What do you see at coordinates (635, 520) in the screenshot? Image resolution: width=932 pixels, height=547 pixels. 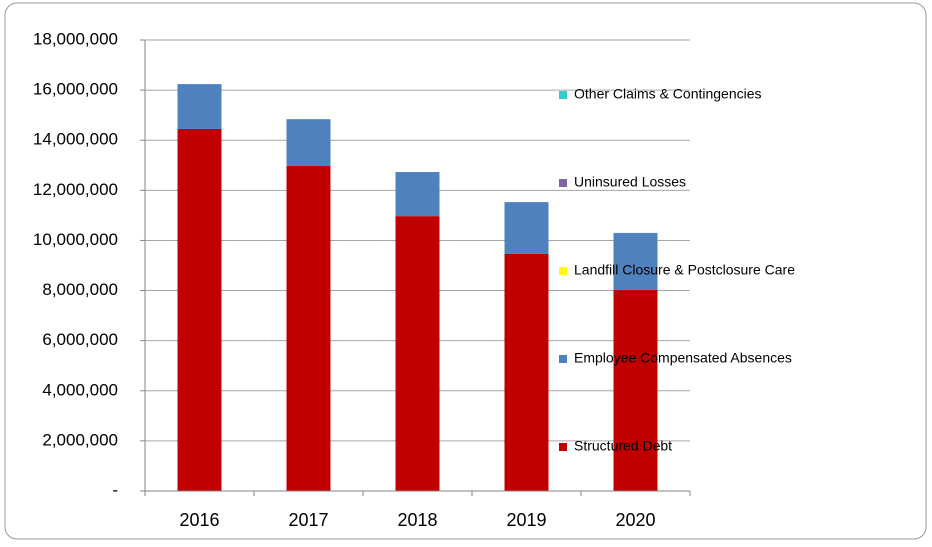 I see `x-tick-label: 2020` at bounding box center [635, 520].